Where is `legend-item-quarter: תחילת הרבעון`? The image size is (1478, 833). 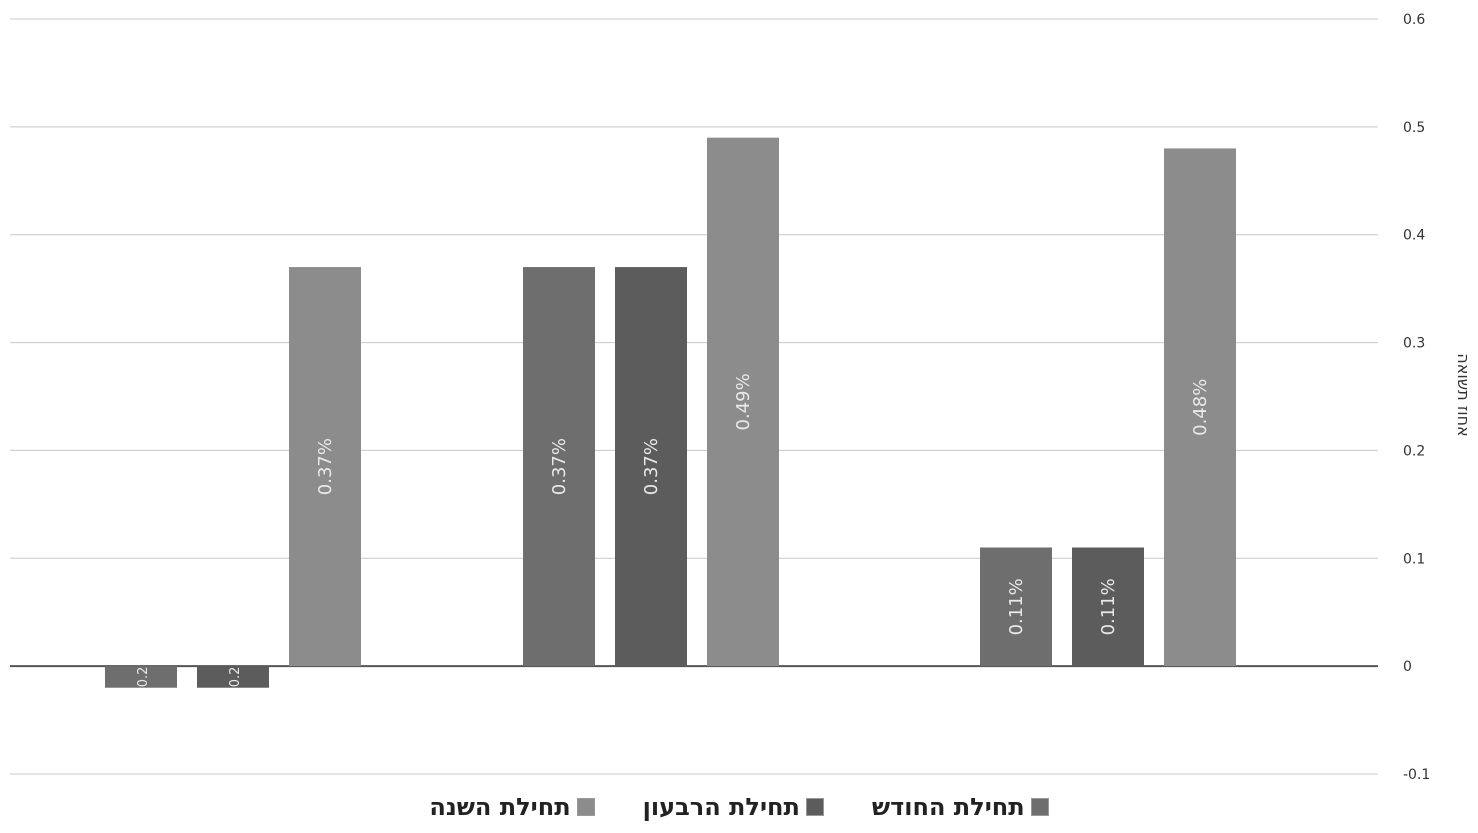
legend-item-quarter: תחילת הרבעון is located at coordinates (733, 807).